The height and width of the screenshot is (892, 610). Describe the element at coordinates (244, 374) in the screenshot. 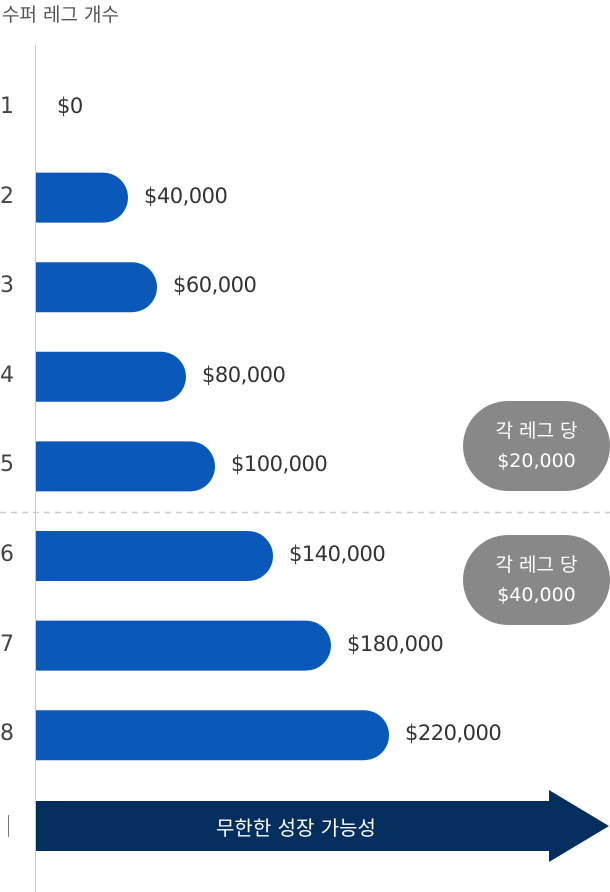

I see `value-label: $80,000` at that location.